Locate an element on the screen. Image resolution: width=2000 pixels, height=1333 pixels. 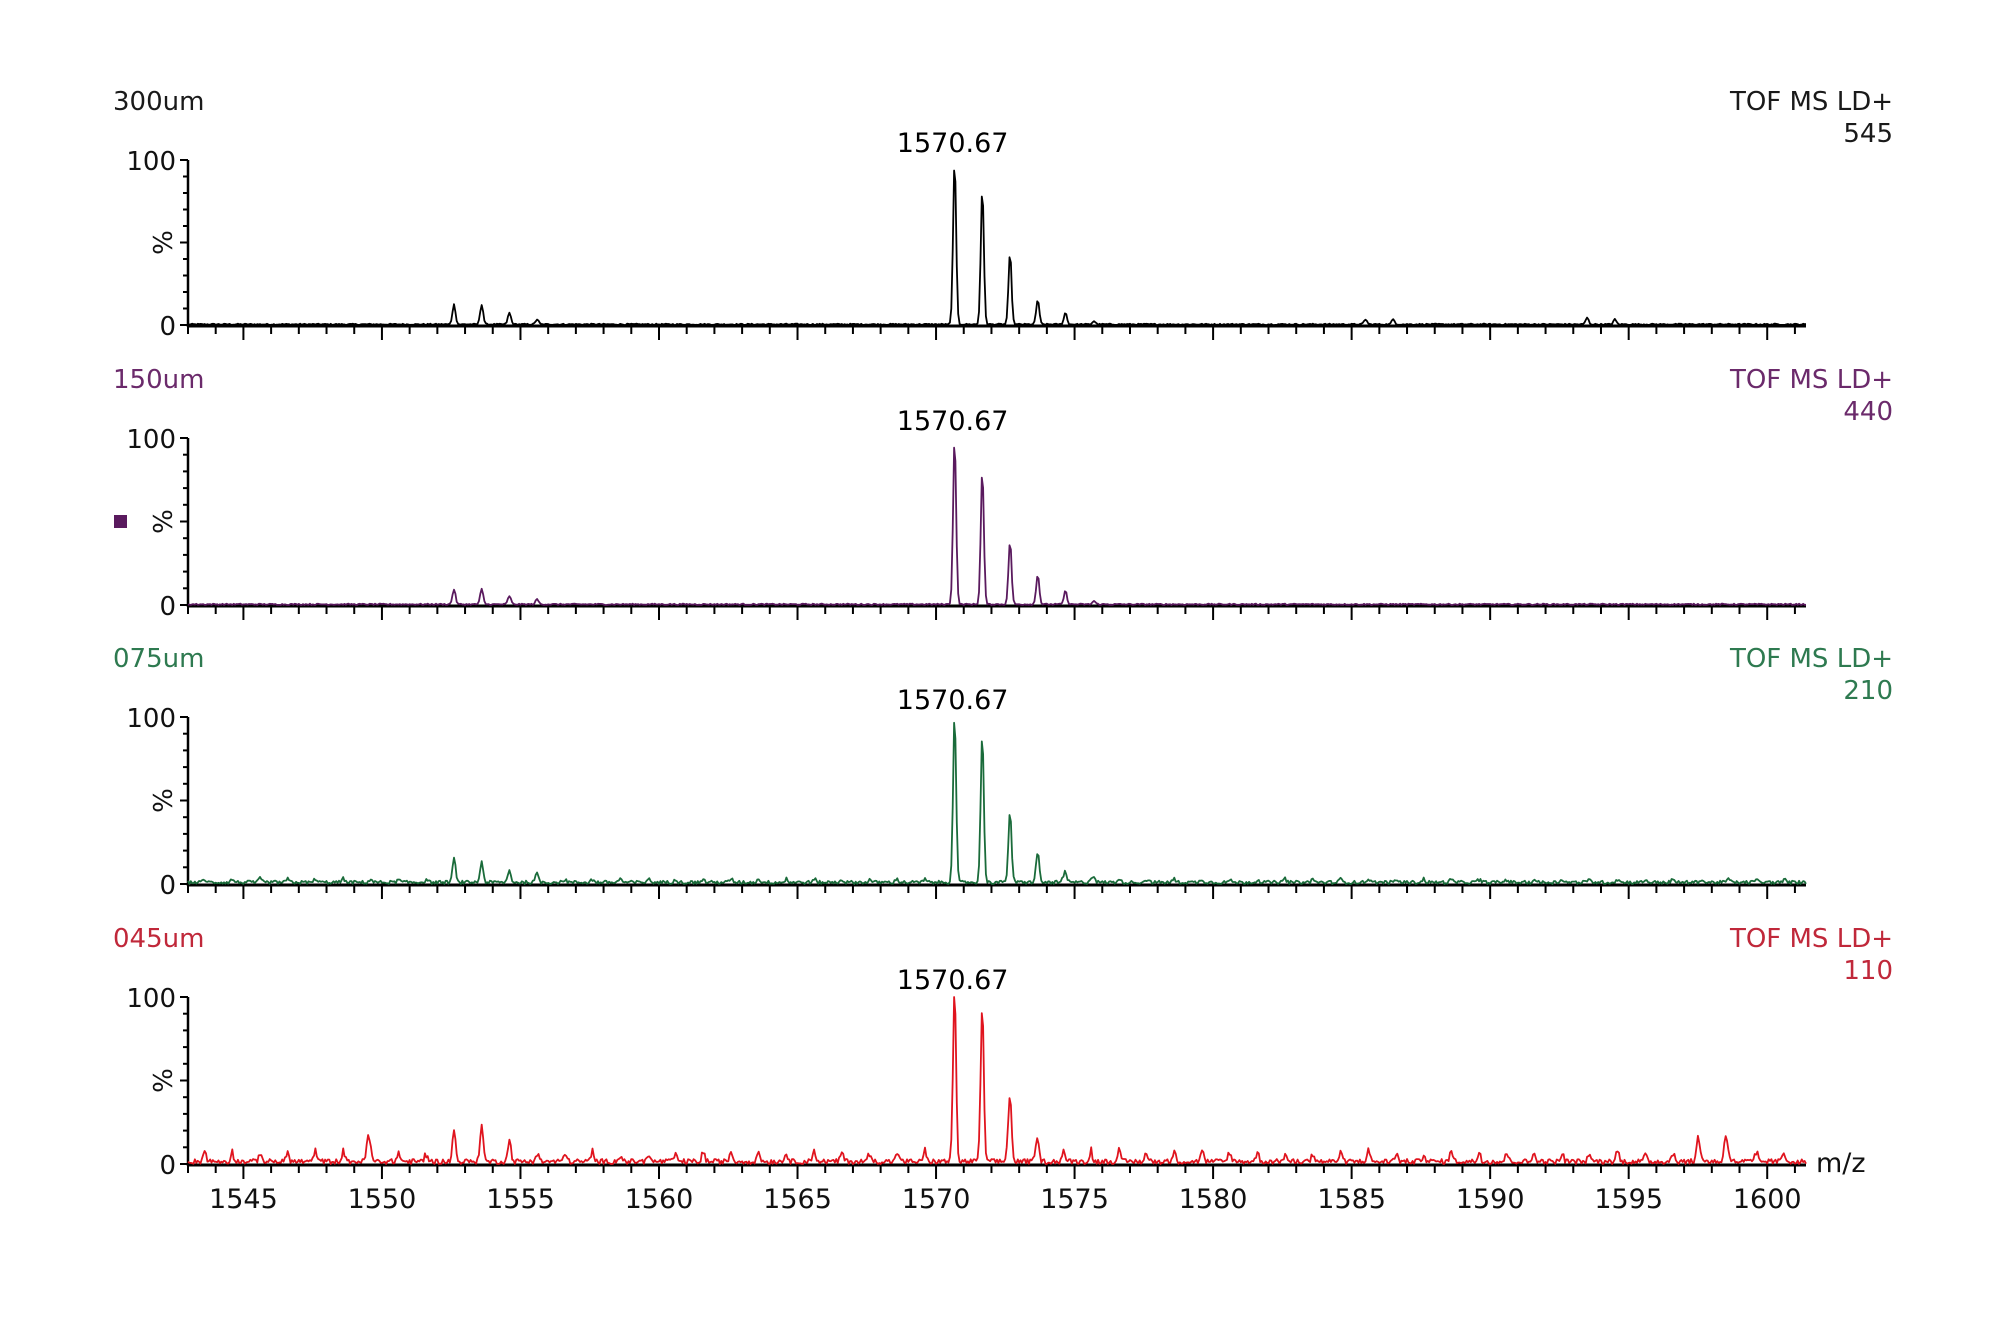
base-peak-intensity-label: 210 is located at coordinates (1868, 691).